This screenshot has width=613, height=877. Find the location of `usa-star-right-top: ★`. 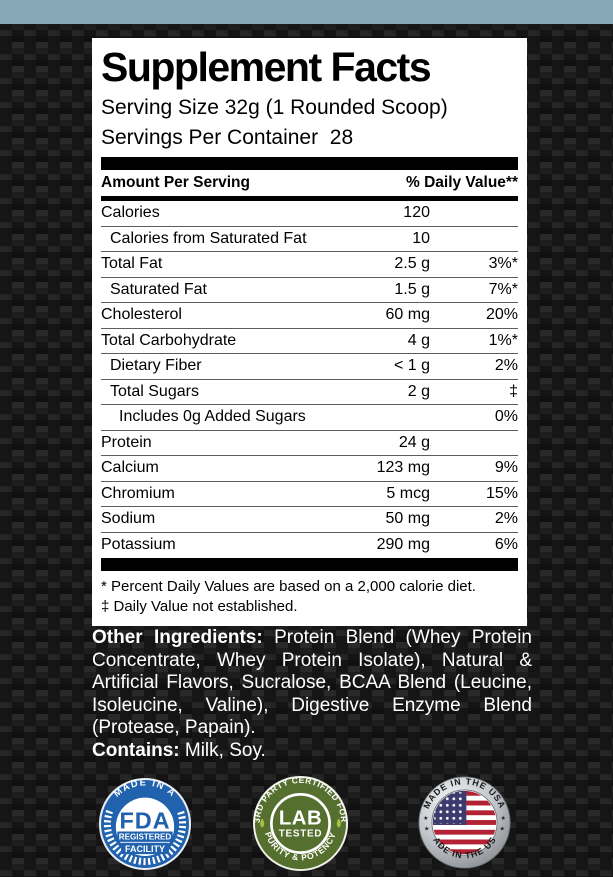

usa-star-right-top: ★ is located at coordinates (502, 818).